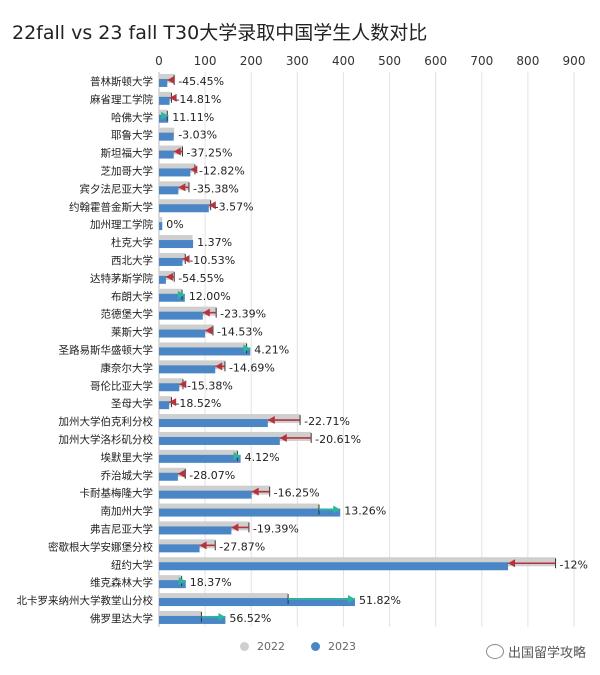  I want to click on category-label: 范德堡大学, so click(127, 314).